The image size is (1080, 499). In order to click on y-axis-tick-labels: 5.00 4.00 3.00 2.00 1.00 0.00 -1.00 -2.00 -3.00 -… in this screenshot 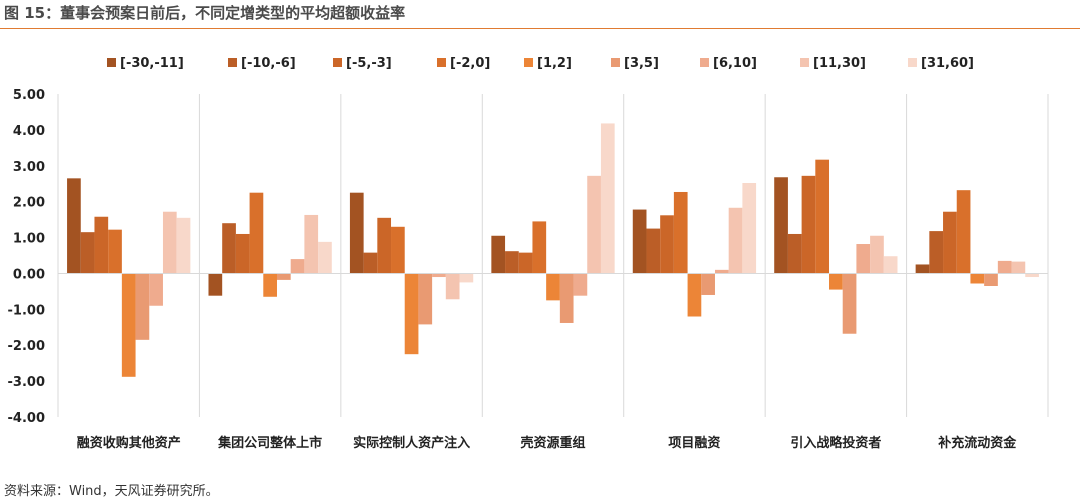, I will do `click(26, 257)`.